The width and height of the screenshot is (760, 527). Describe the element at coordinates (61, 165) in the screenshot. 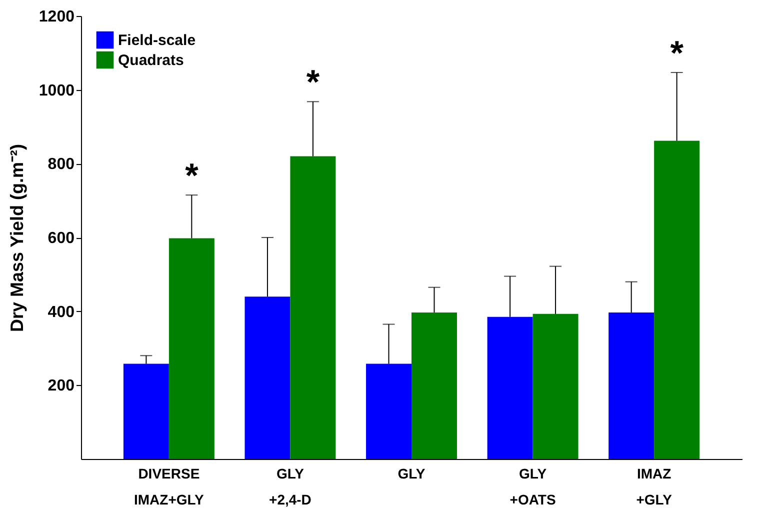

I see `y-tick-label: 800` at that location.